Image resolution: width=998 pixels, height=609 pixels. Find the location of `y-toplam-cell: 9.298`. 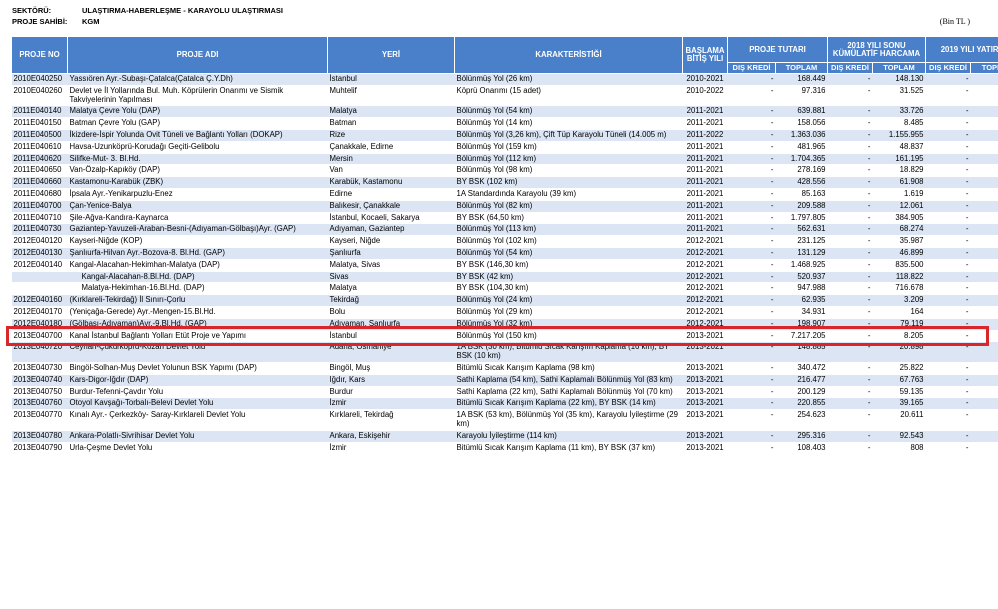

y-toplam-cell: 9.298 is located at coordinates (984, 404).